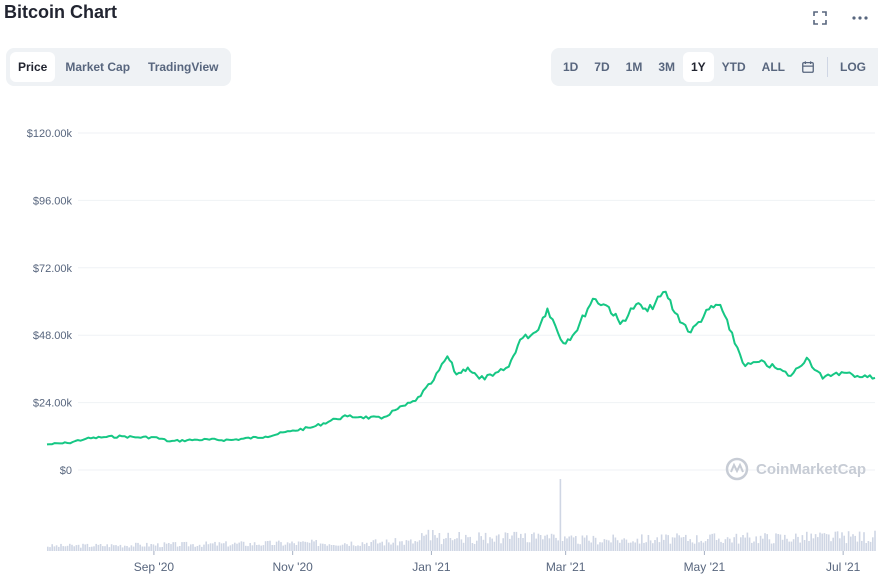 The height and width of the screenshot is (582, 878). I want to click on range-1y: 1Y, so click(698, 67).